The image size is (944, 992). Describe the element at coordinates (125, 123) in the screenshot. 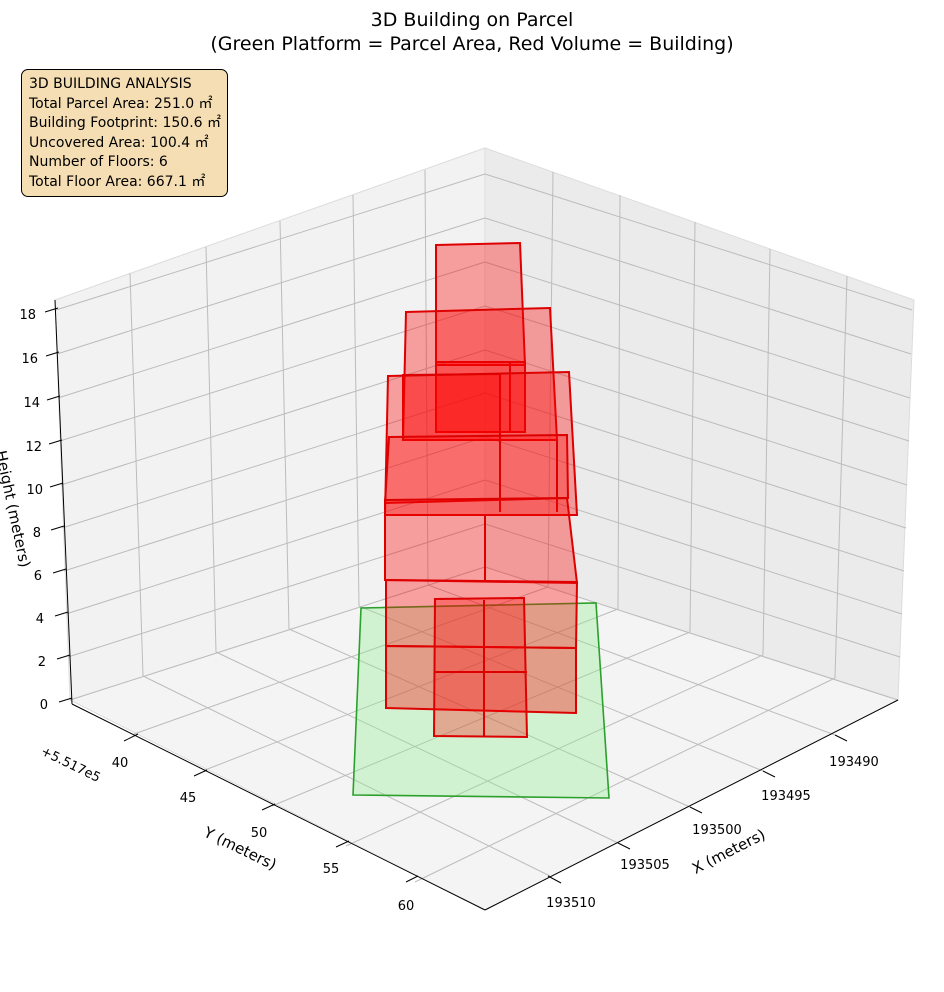

I see `info-footprint: Building Footprint: 150.6 ㎡` at that location.